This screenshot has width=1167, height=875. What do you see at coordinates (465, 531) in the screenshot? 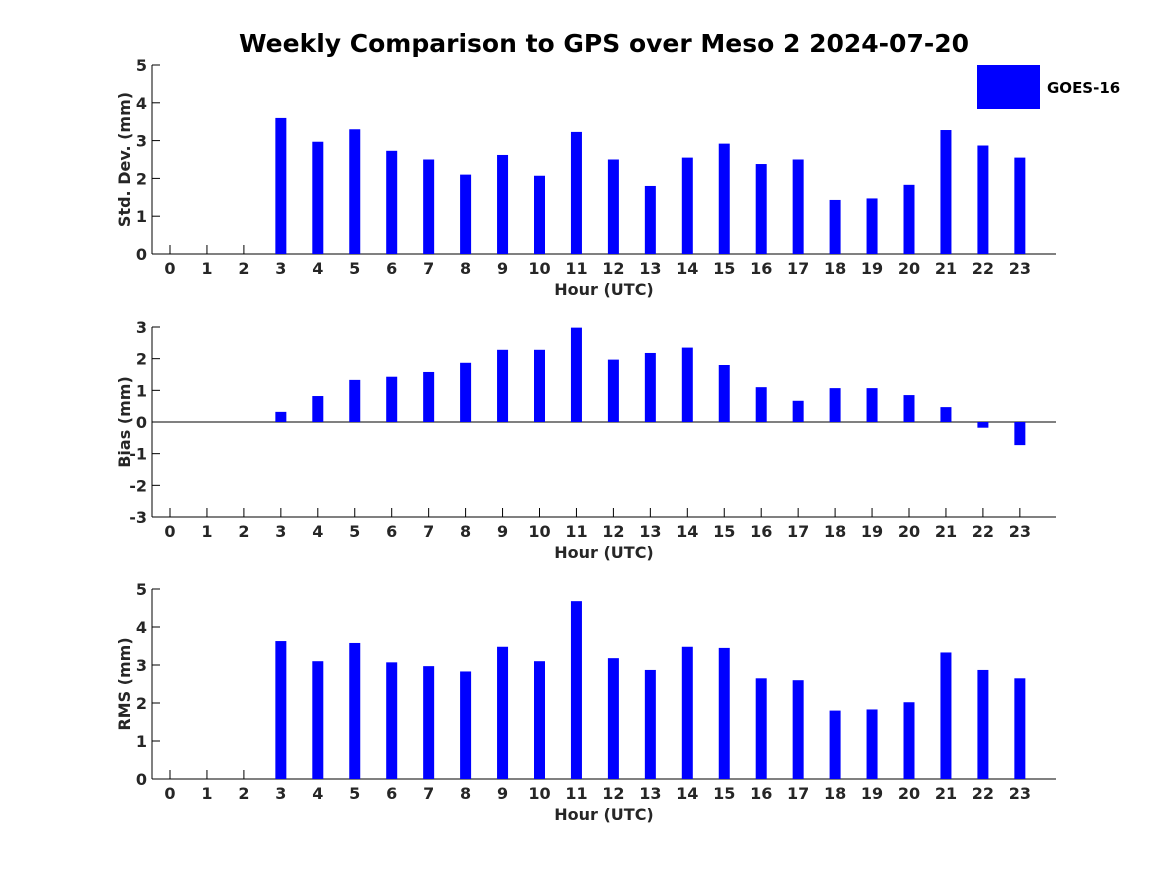
I see `bias-x-tick-label: 8` at bounding box center [465, 531].